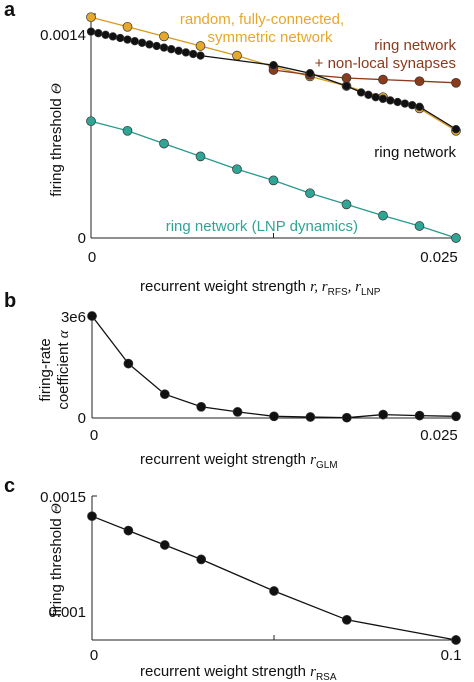 This screenshot has height=682, width=474. What do you see at coordinates (94, 655) in the screenshot?
I see `c-xtick-left: 0` at bounding box center [94, 655].